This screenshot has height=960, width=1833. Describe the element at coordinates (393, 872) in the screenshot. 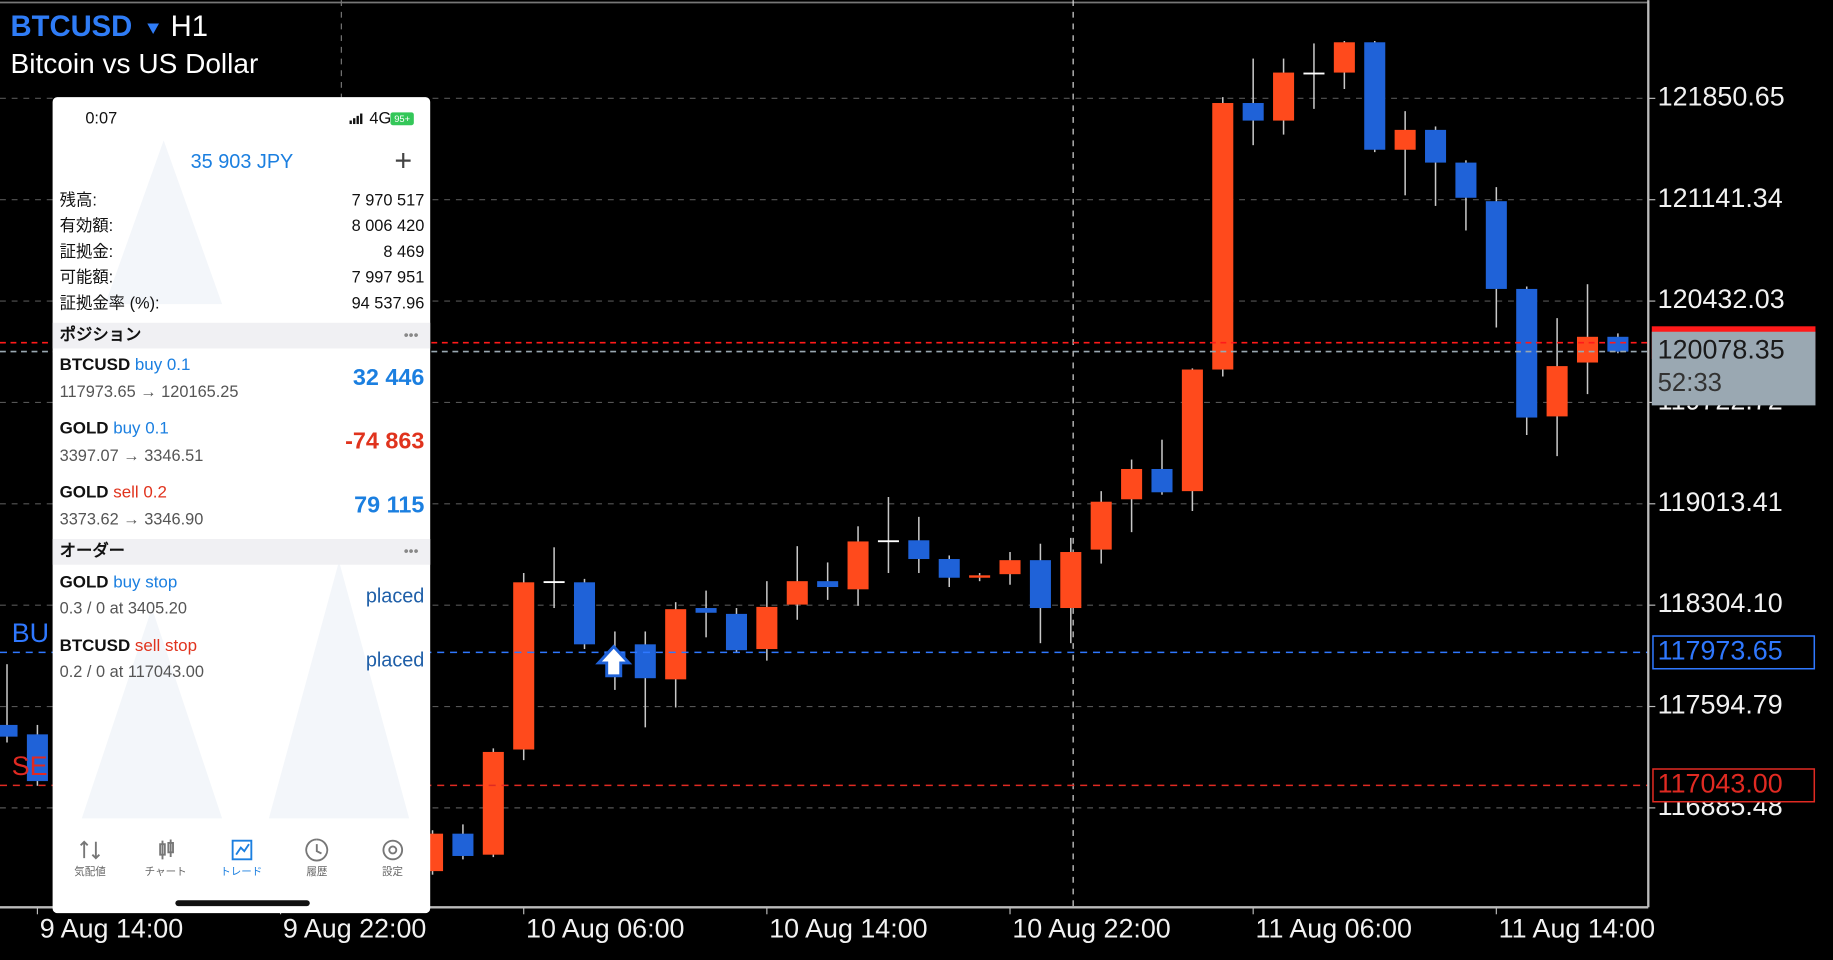

I see `tab-label: 設定` at that location.